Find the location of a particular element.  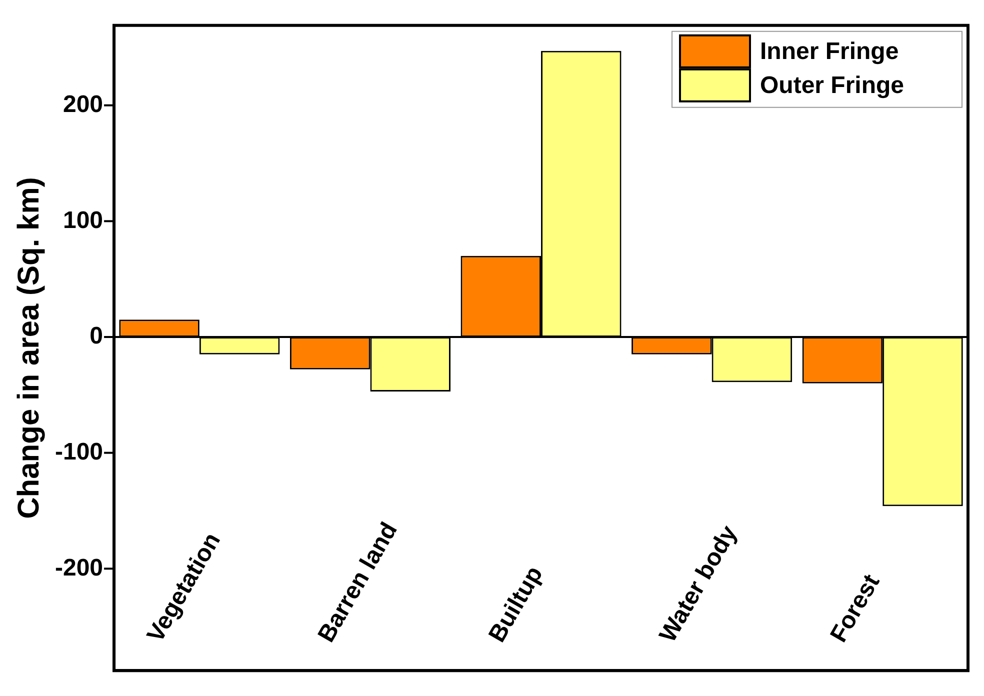

legend-label: Outer Fringe is located at coordinates (832, 86).